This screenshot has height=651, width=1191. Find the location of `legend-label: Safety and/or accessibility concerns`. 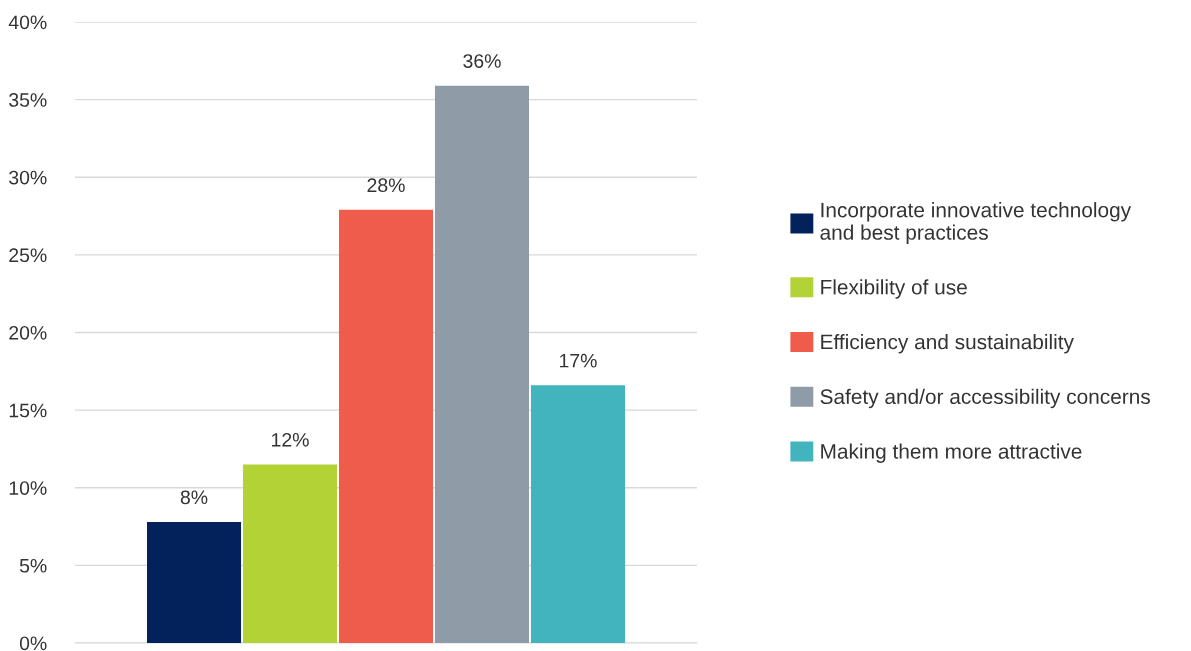

legend-label: Safety and/or accessibility concerns is located at coordinates (985, 398).